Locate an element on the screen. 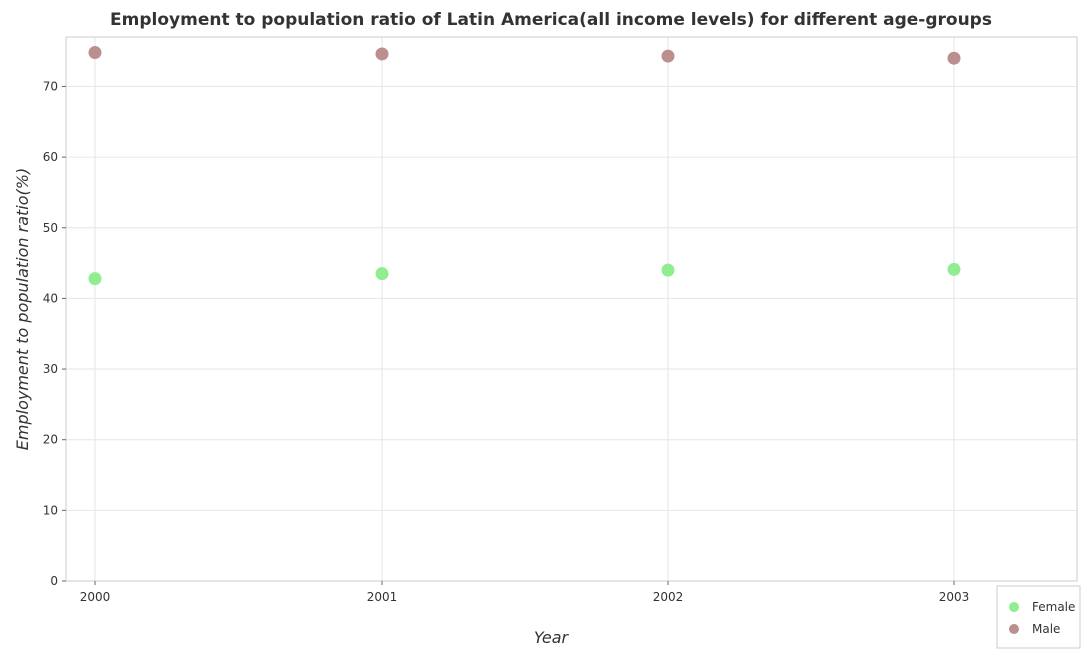 The height and width of the screenshot is (654, 1083). y-tick-label: 60 is located at coordinates (50, 157).